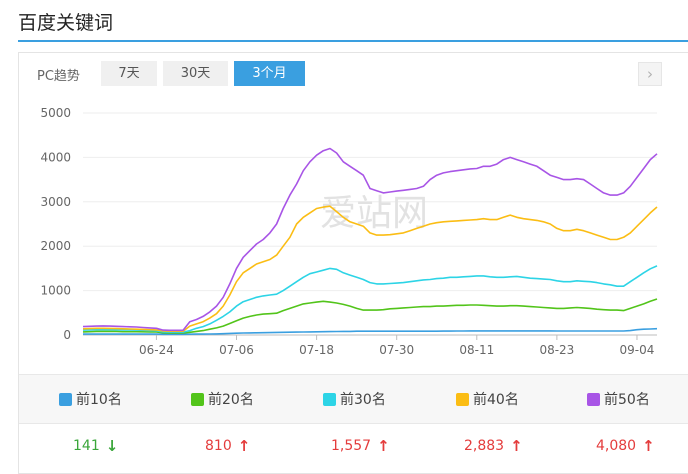 Image resolution: width=688 pixels, height=474 pixels. Describe the element at coordinates (156, 350) in the screenshot. I see `x-tick-label: 06-24` at that location.